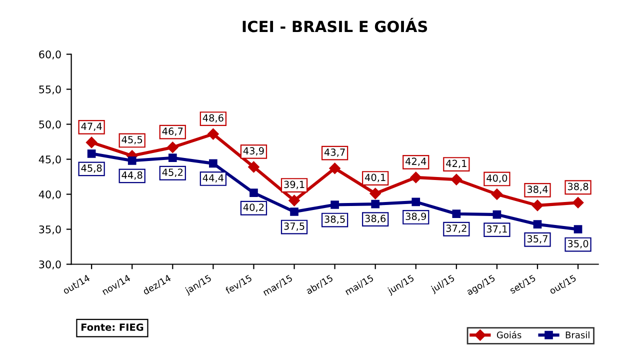  What do you see at coordinates (49, 159) in the screenshot?
I see `y-tick-label: 45,0` at bounding box center [49, 159].